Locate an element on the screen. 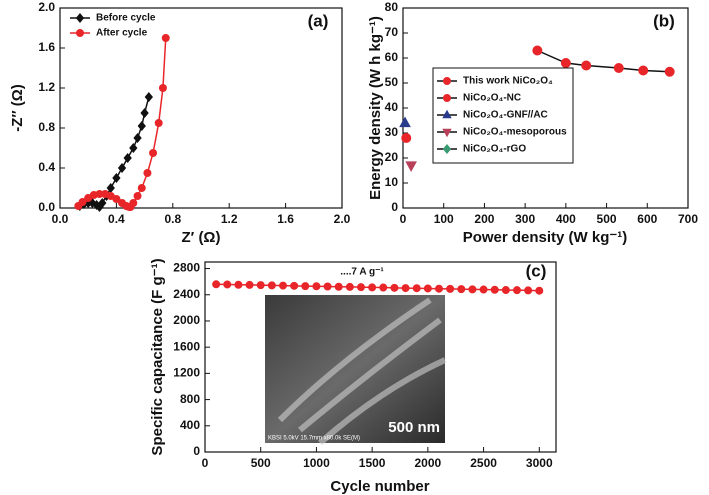 The image size is (709, 495). y-axis-label: Specific capacitance (F g⁻¹) is located at coordinates (157, 356).